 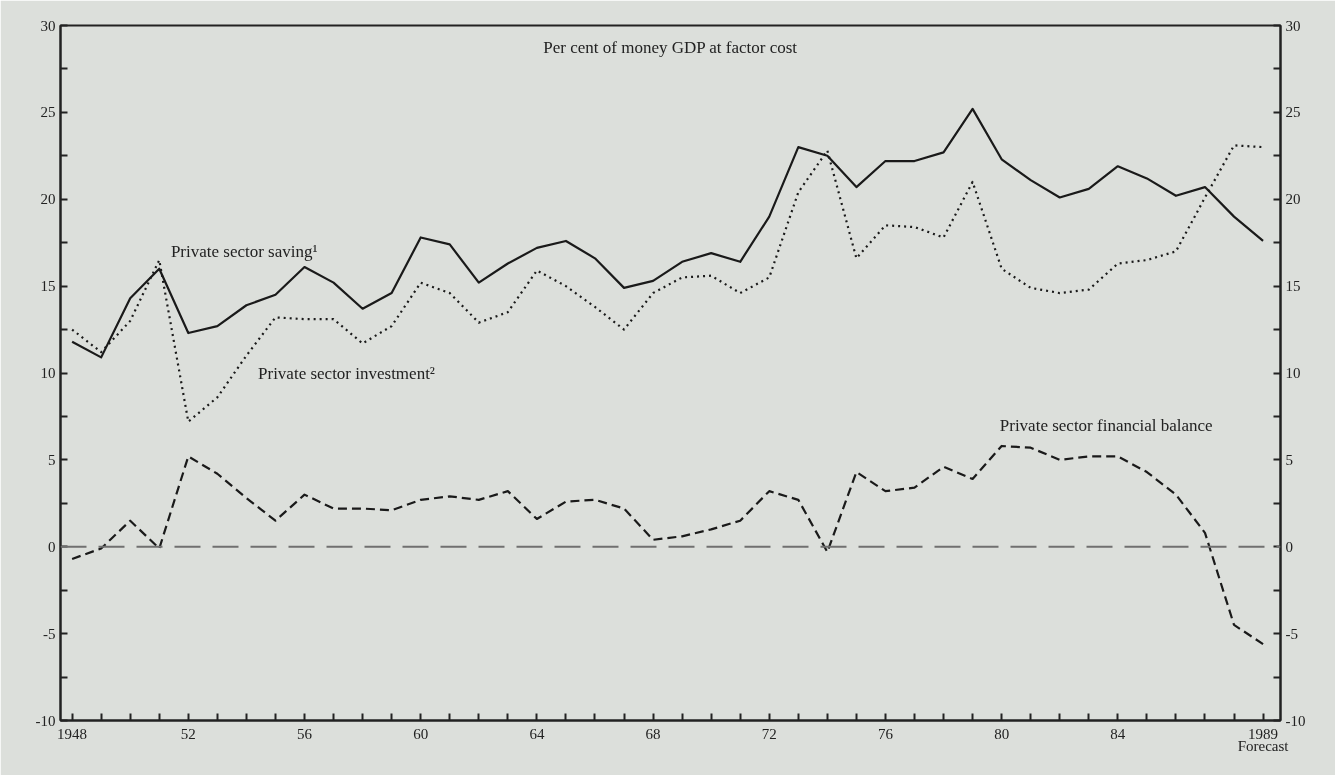 What do you see at coordinates (52, 546) in the screenshot?
I see `y-tick-label: 0` at bounding box center [52, 546].